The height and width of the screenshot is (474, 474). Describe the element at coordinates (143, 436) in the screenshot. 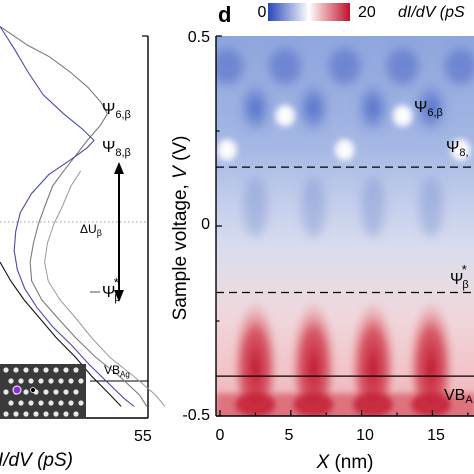

I see `left-xtick-55: 55` at that location.